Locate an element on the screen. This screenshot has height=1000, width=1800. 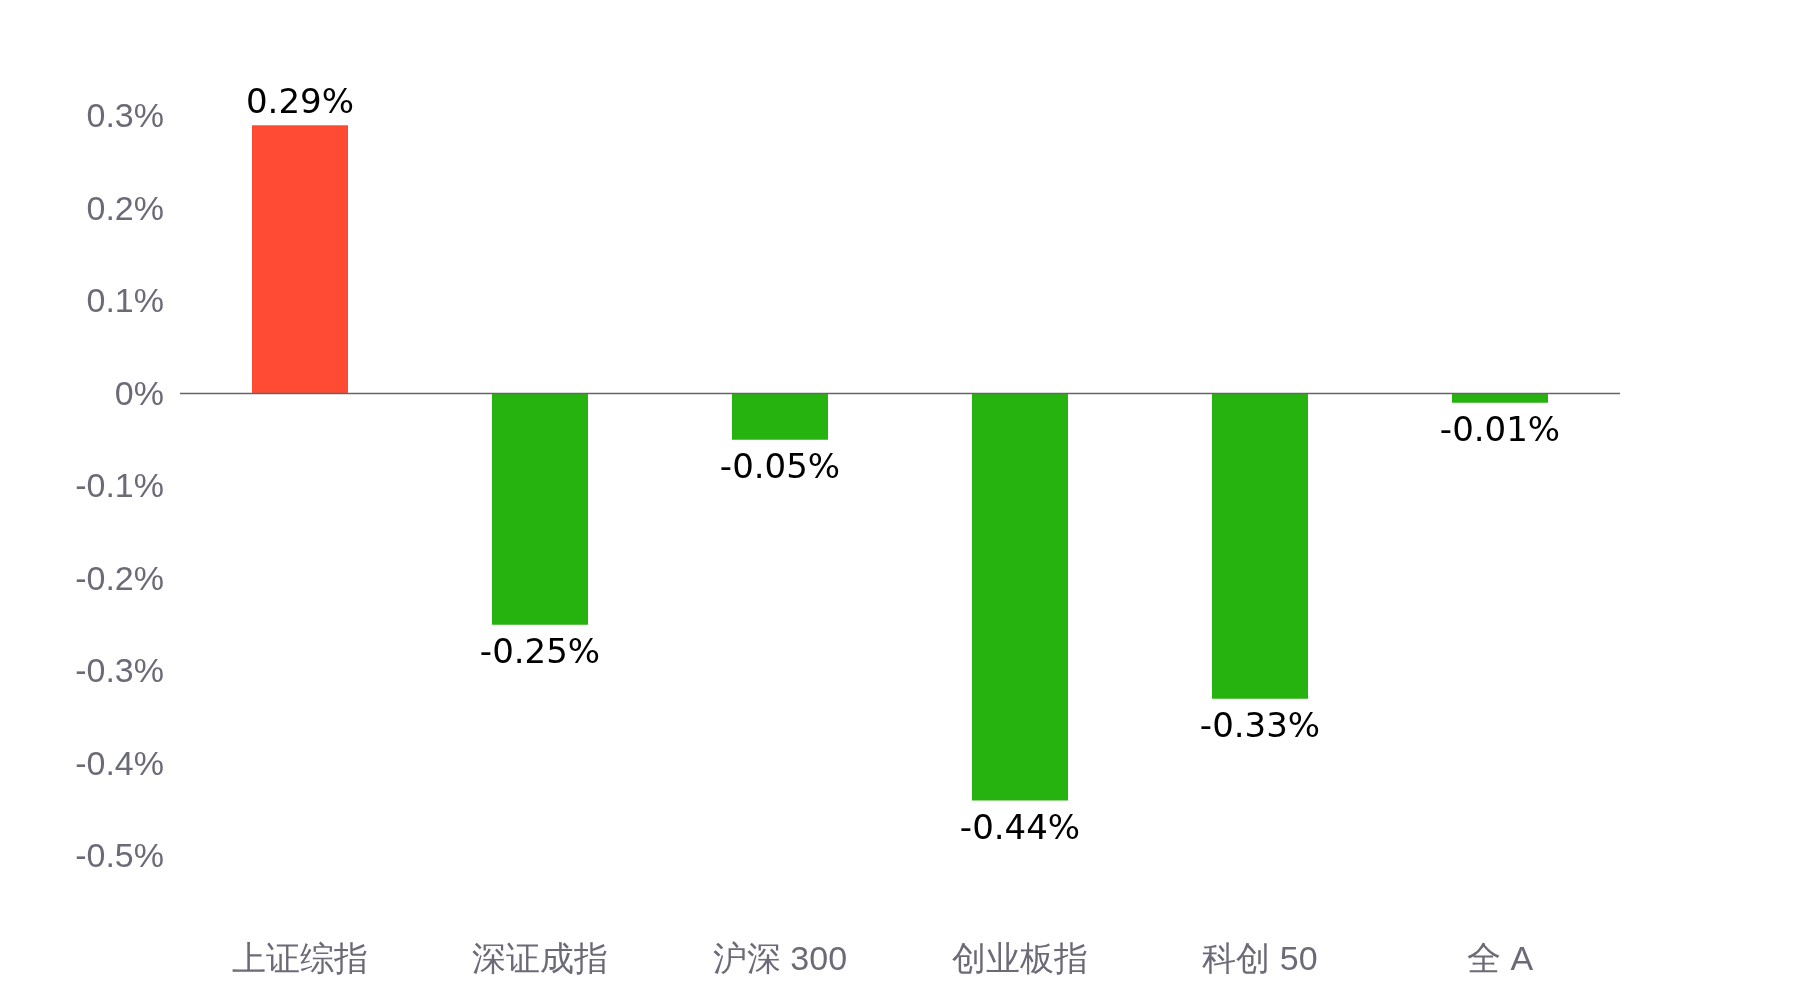
y-tick-label: 0% is located at coordinates (139, 392).